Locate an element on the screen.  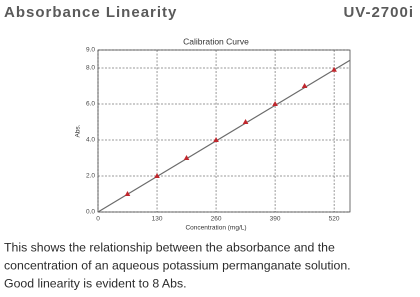
x-tick-label: 0 is located at coordinates (98, 219).